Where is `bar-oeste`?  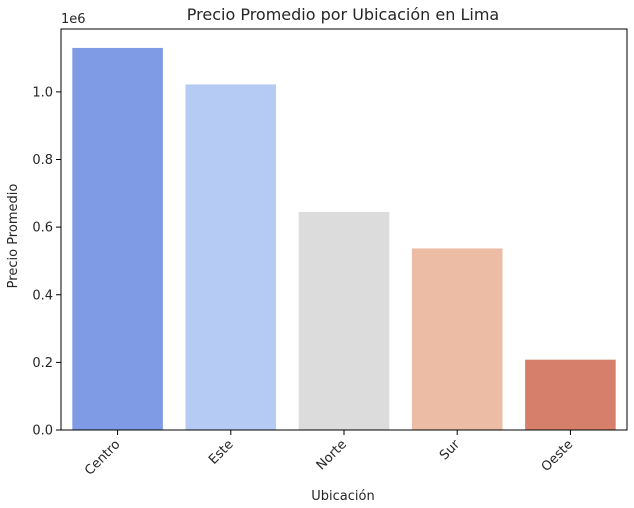 bar-oeste is located at coordinates (570, 394).